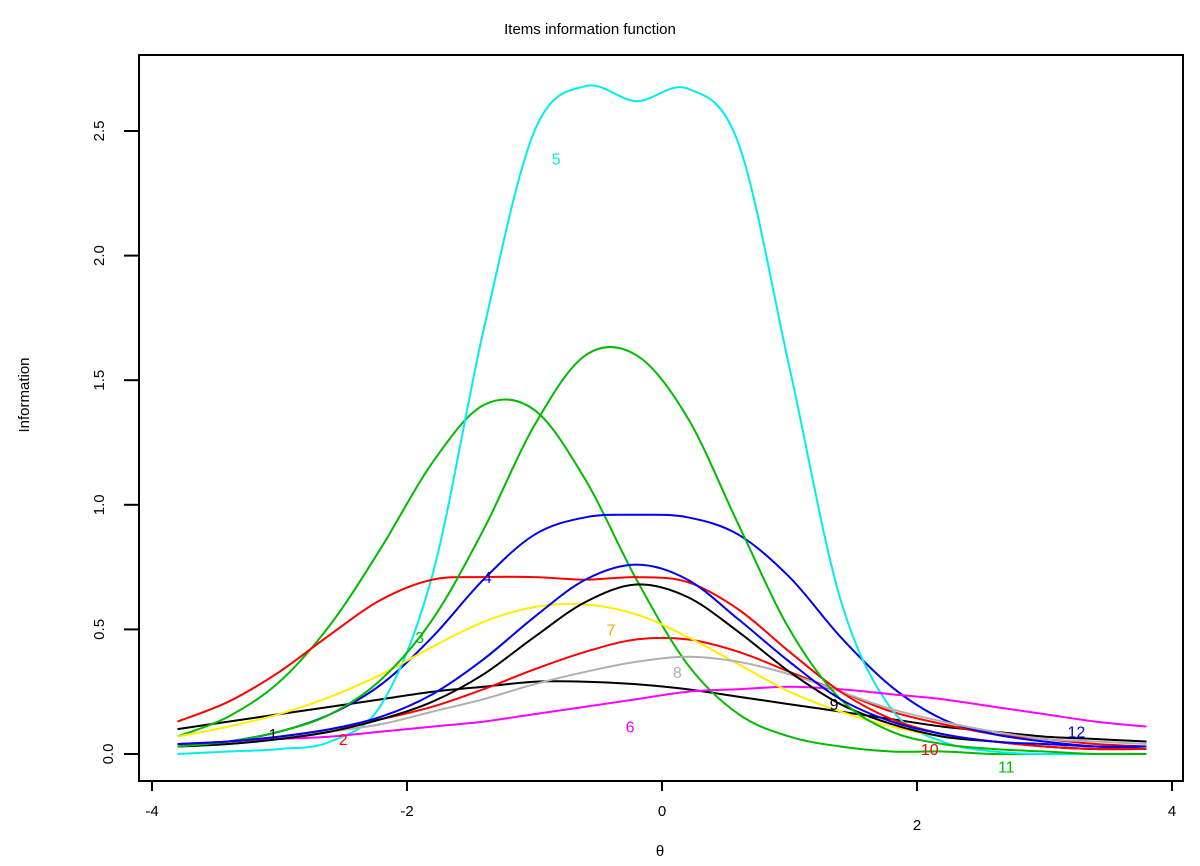 This screenshot has width=1200, height=866. Describe the element at coordinates (1076, 733) in the screenshot. I see `curve-label-12: 12` at that location.